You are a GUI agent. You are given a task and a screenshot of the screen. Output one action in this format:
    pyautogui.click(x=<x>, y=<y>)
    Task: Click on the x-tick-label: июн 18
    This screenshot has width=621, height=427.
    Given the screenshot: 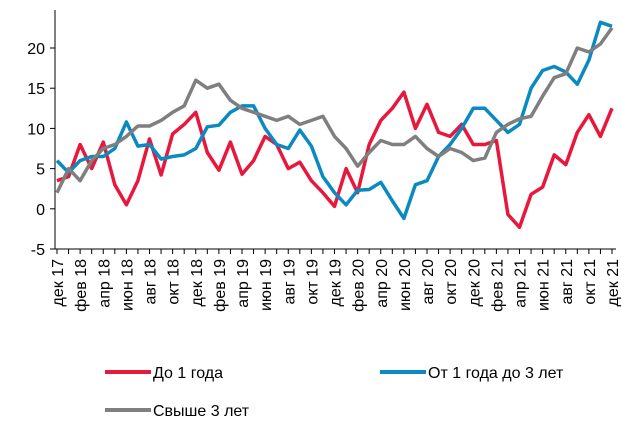 What is the action you would take?
    pyautogui.click(x=127, y=285)
    